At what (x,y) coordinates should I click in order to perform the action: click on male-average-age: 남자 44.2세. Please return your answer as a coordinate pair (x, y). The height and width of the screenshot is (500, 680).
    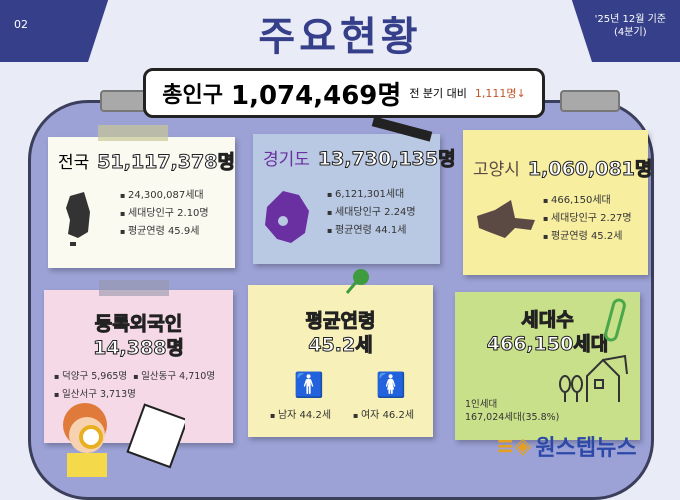
    Looking at the image, I should click on (300, 416).